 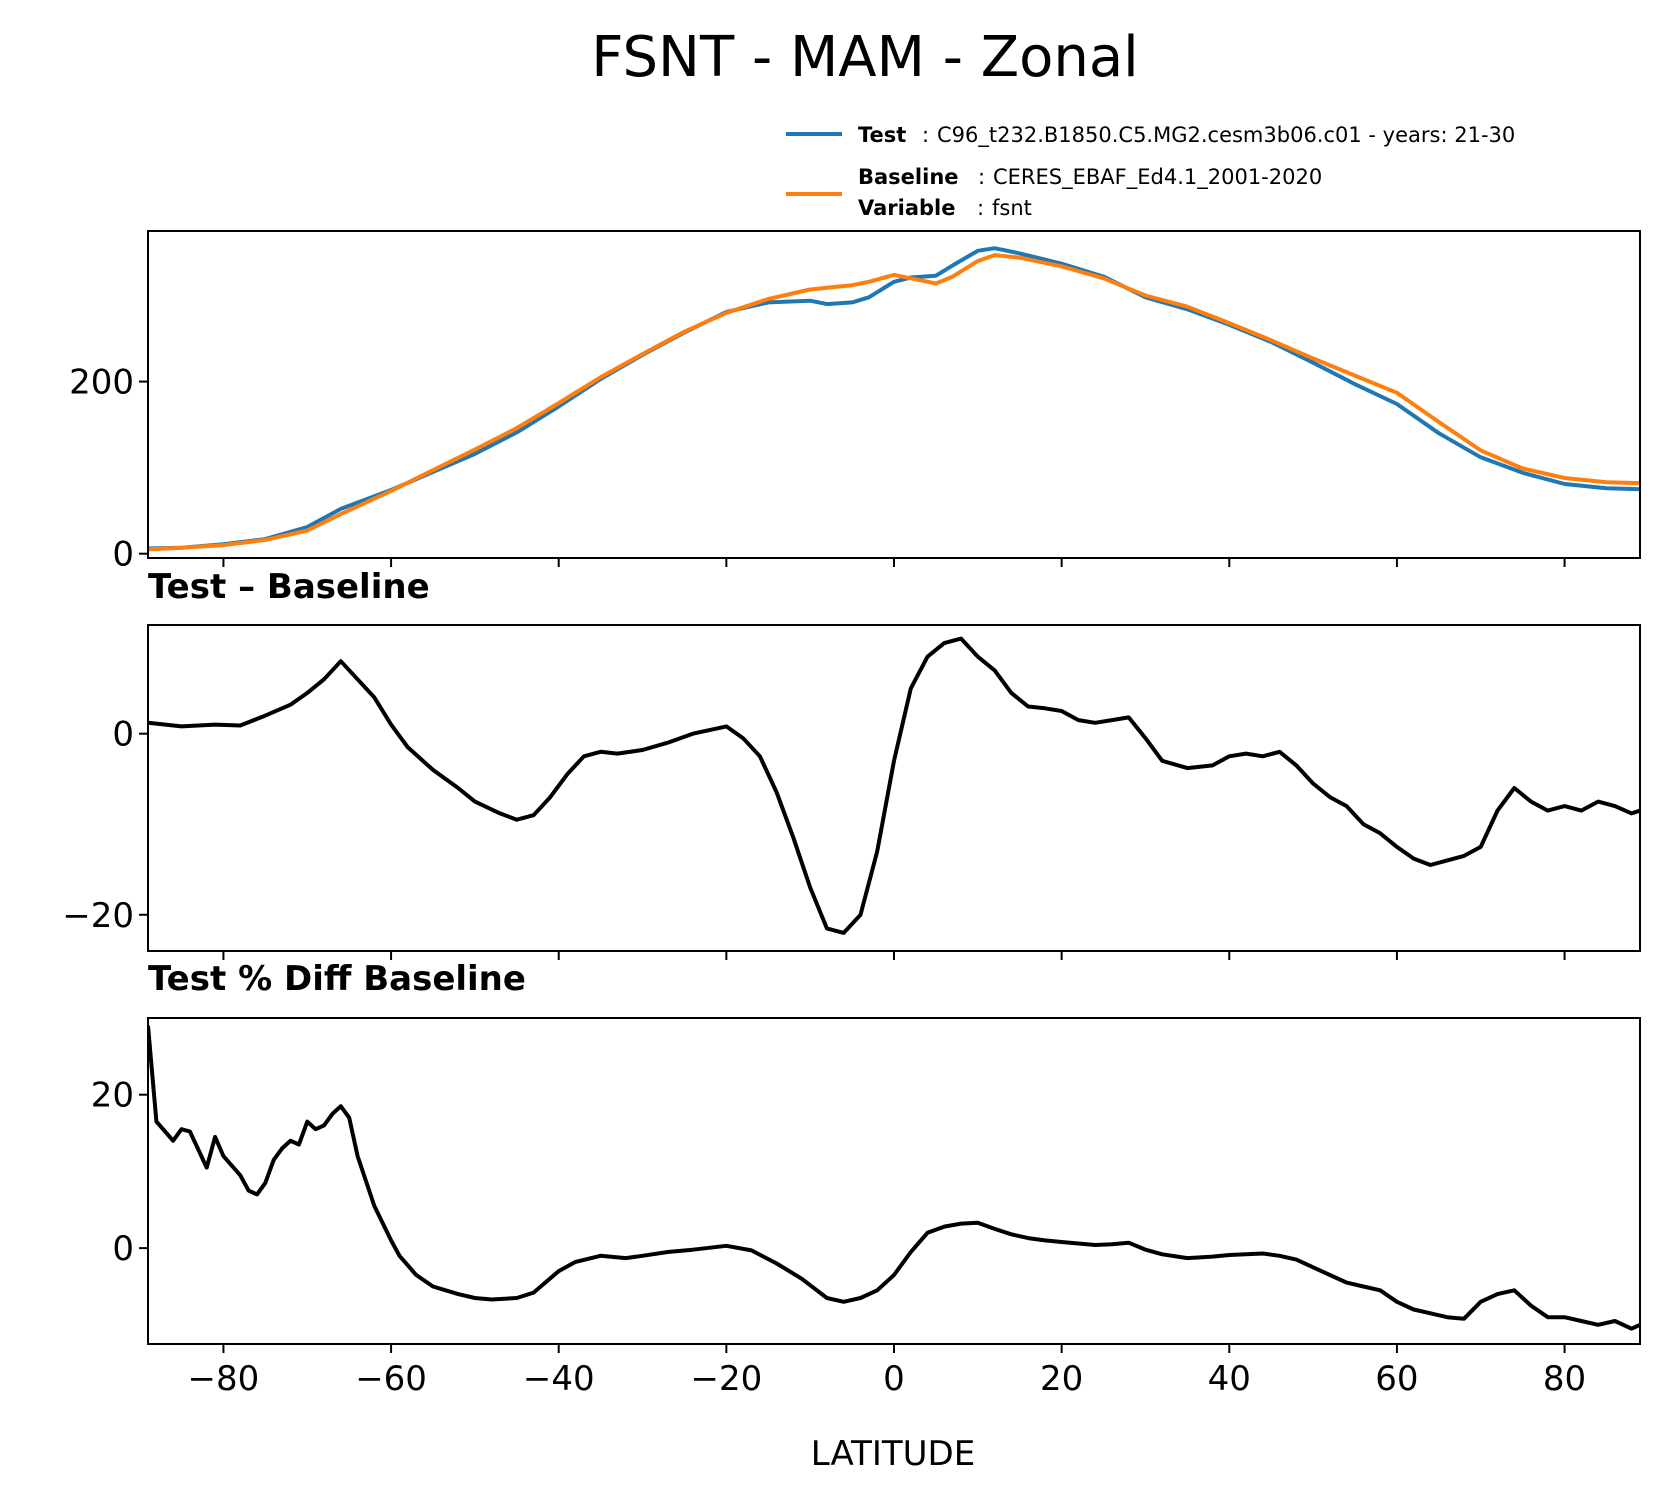 What do you see at coordinates (1396, 1379) in the screenshot?
I see `x-tick-label: 60` at bounding box center [1396, 1379].